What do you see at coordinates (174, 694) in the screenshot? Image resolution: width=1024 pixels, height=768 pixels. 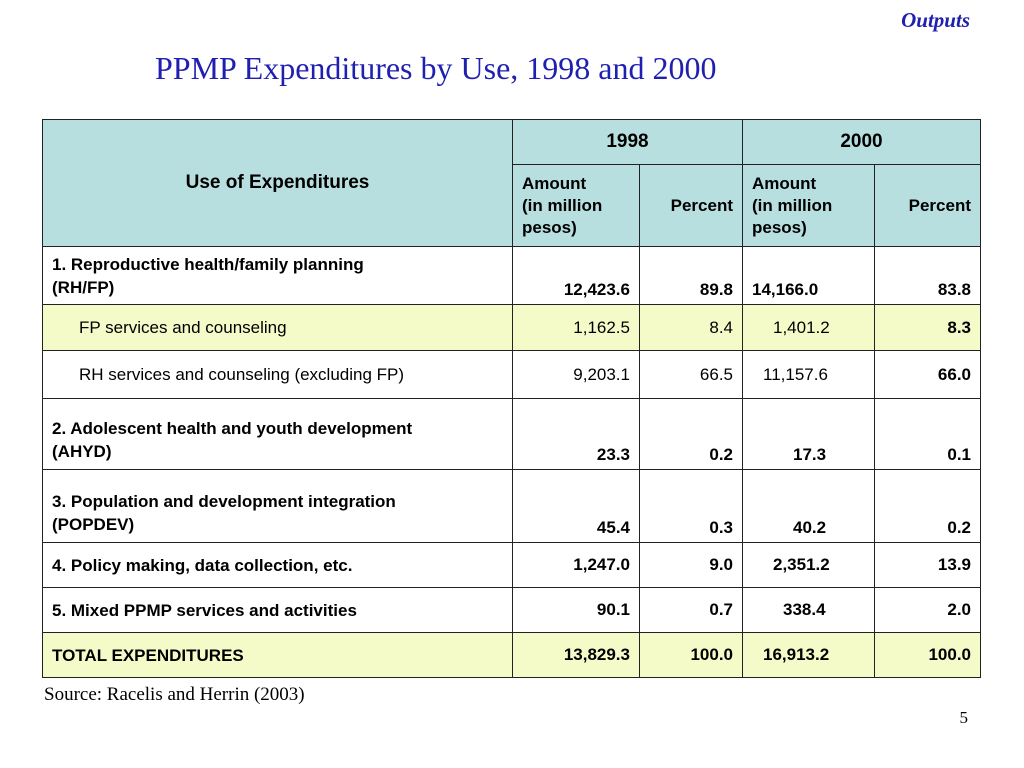 I see `source-note: Source: Racelis and Herrin (2003)` at bounding box center [174, 694].